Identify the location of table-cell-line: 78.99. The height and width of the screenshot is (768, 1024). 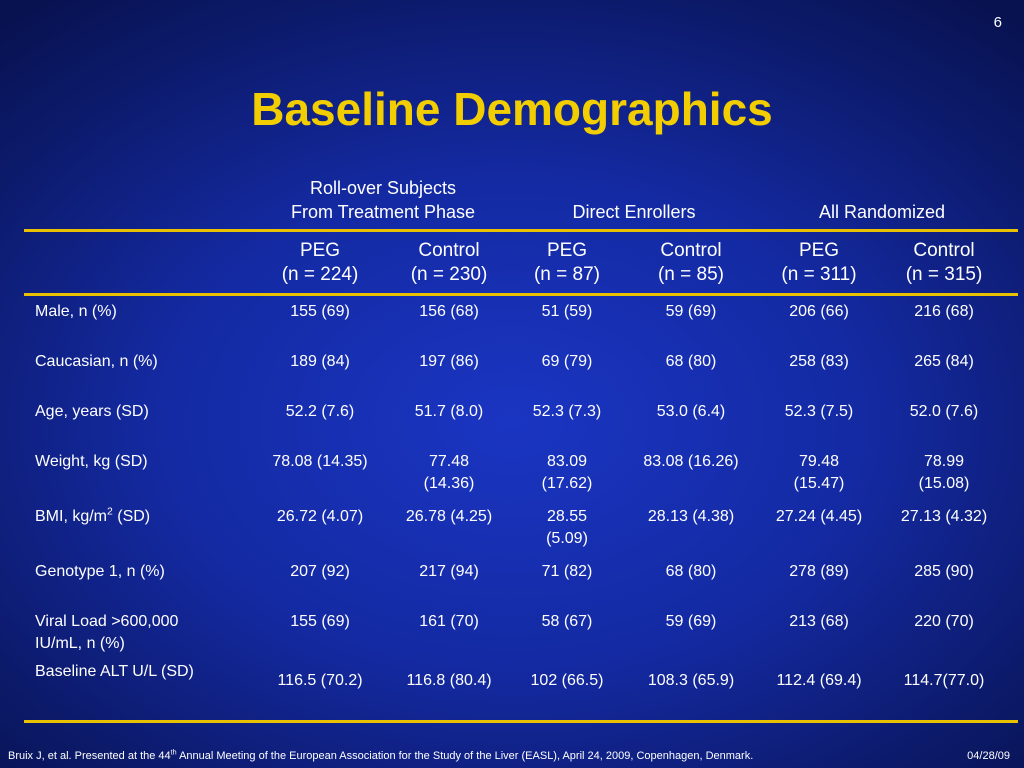
(944, 461).